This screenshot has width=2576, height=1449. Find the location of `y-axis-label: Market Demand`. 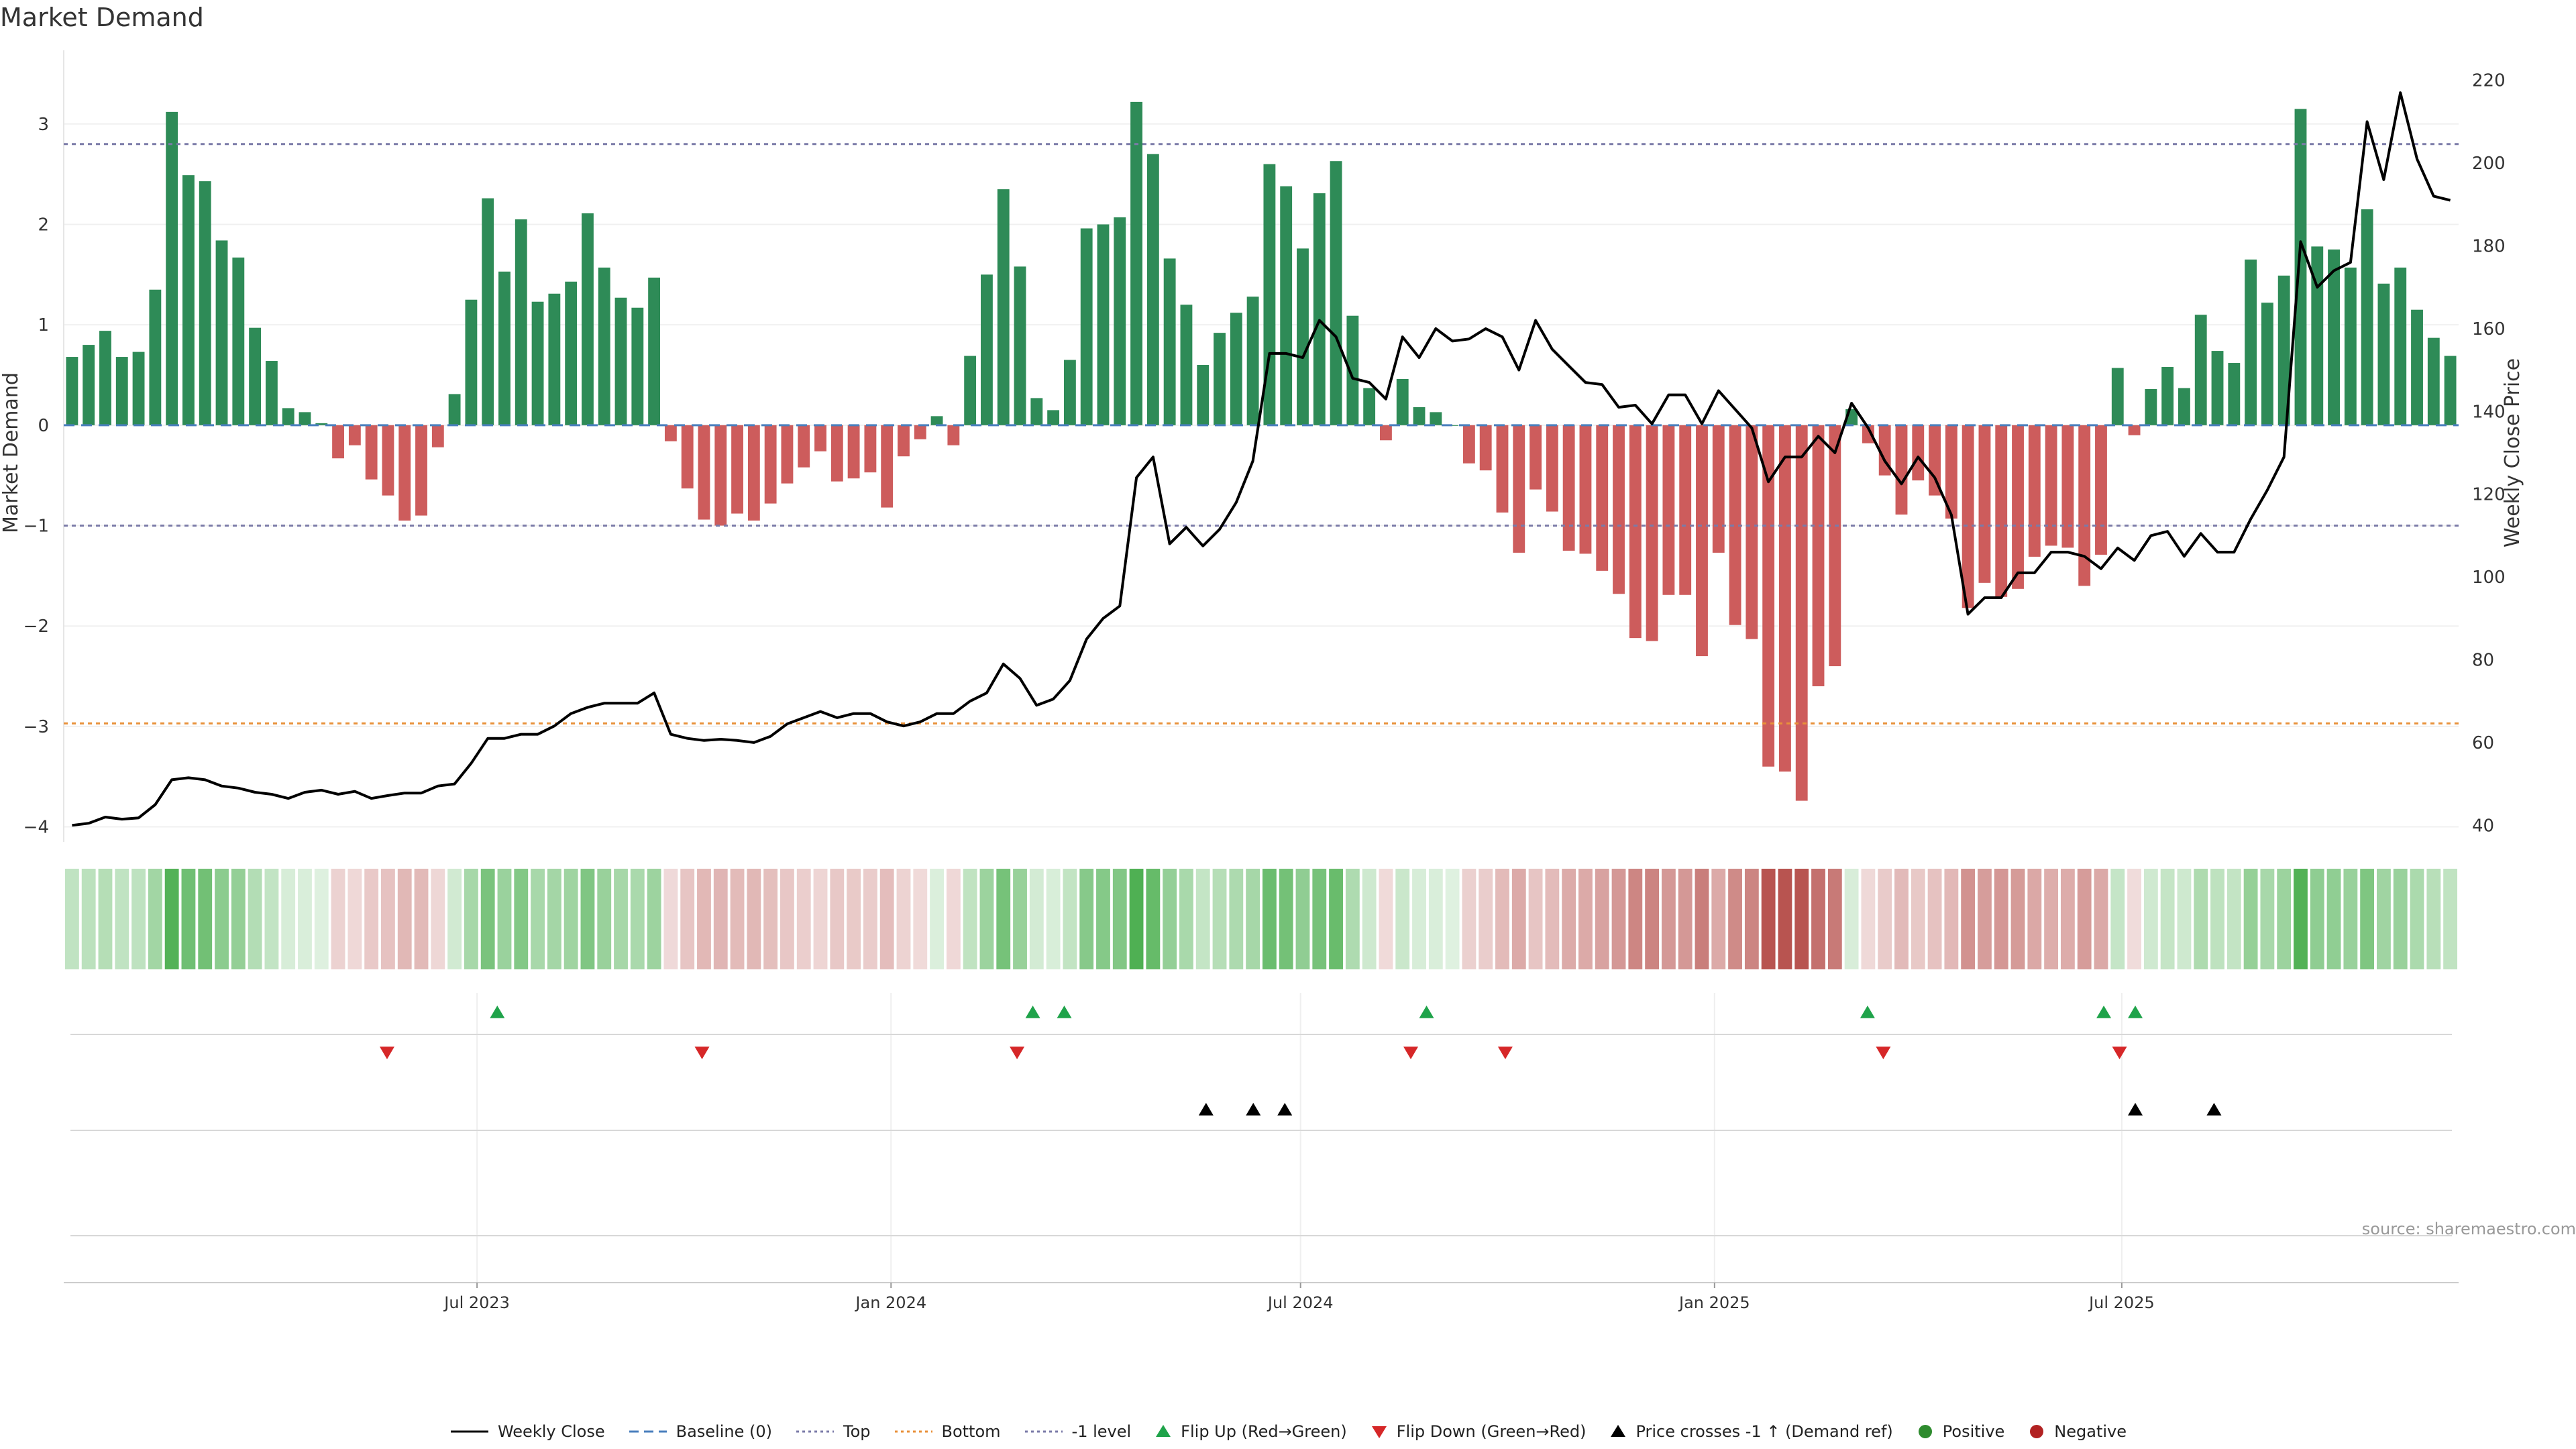

y-axis-label: Market Demand is located at coordinates (11, 452).